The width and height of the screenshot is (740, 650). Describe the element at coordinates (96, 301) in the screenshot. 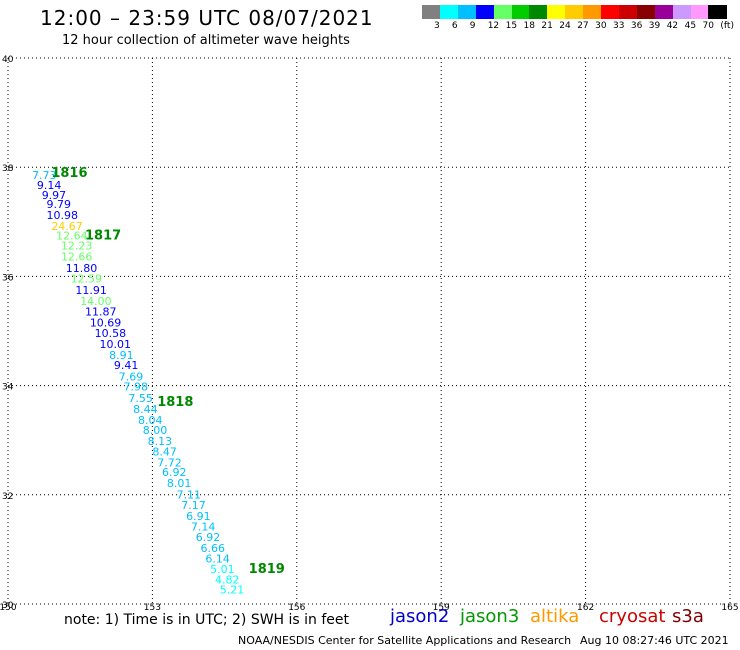

I see `data-point-label: 14.00` at that location.